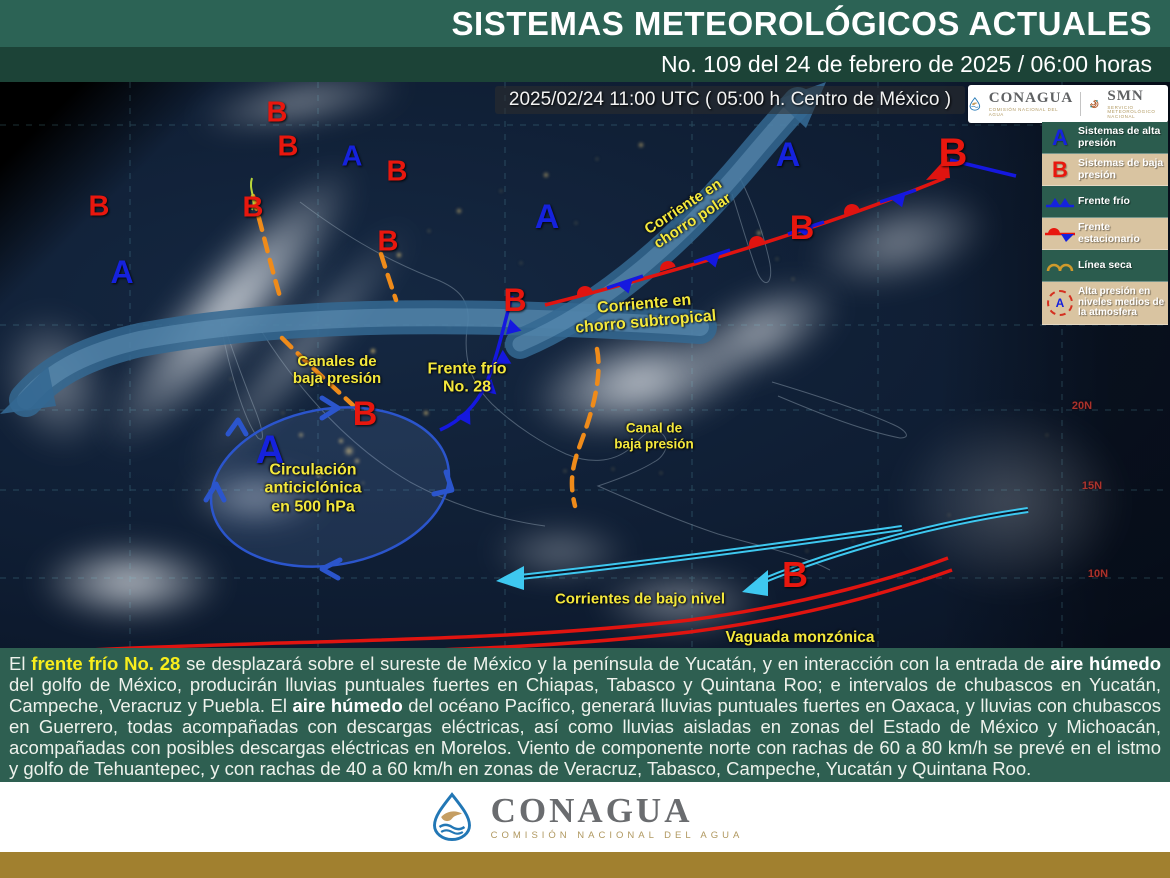 The height and width of the screenshot is (878, 1170). Describe the element at coordinates (1109, 233) in the screenshot. I see `legend-label: Frente estacionario` at that location.